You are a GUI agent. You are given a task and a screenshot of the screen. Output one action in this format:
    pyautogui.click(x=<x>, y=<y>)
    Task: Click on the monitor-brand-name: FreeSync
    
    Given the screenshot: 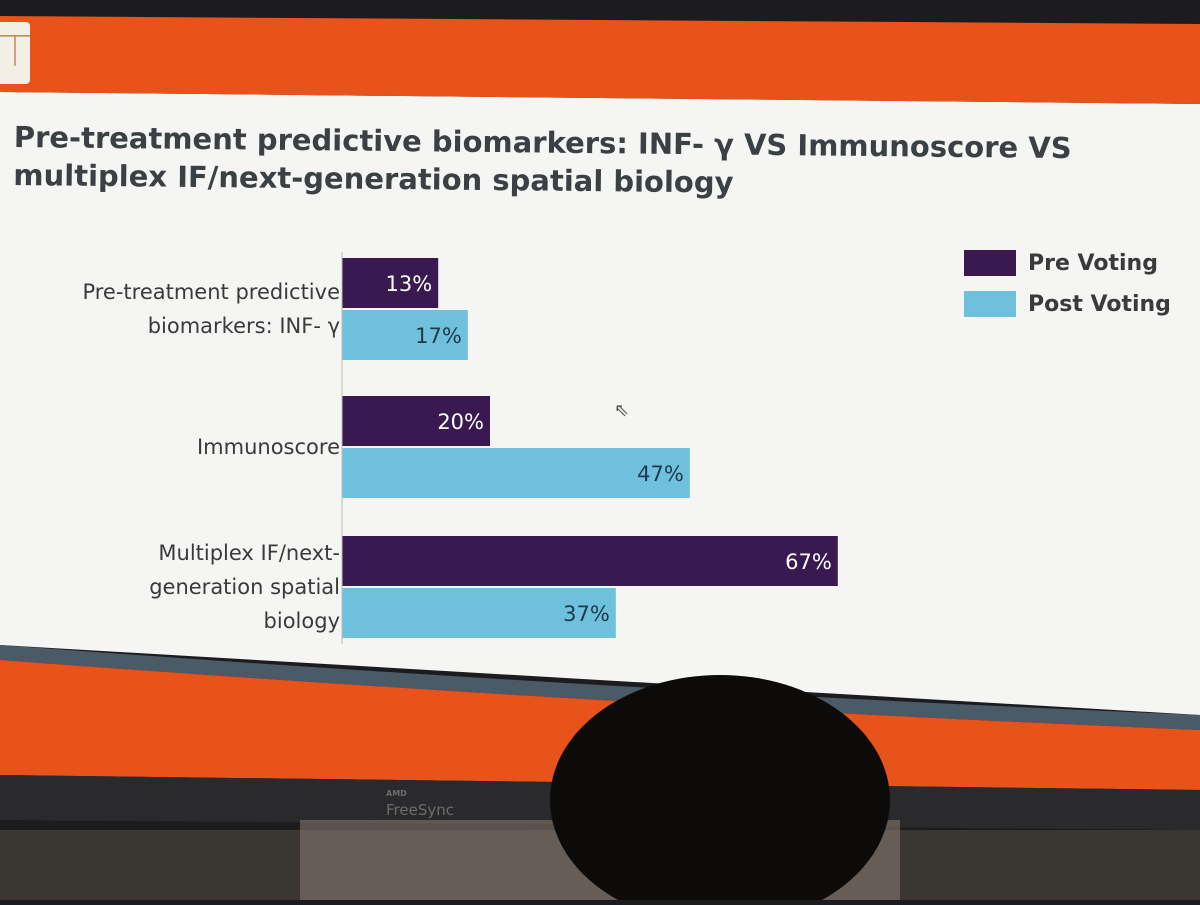 What is the action you would take?
    pyautogui.click(x=420, y=810)
    